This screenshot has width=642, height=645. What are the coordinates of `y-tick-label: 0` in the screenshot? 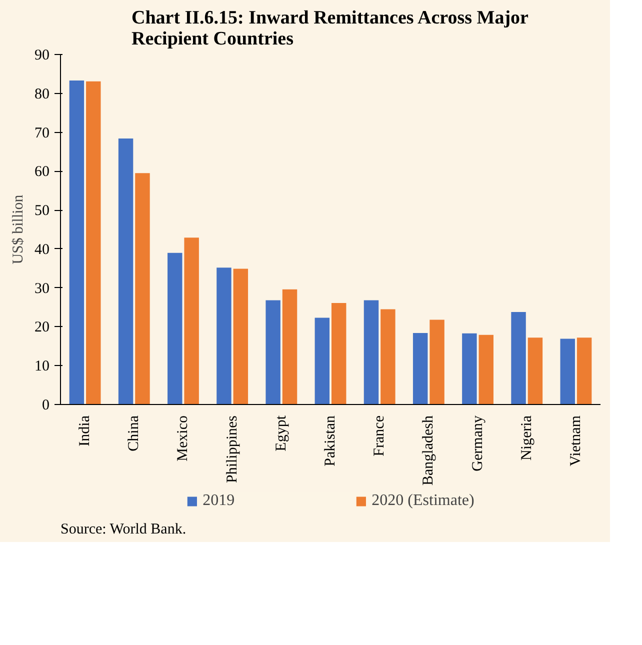 It's located at (46, 406).